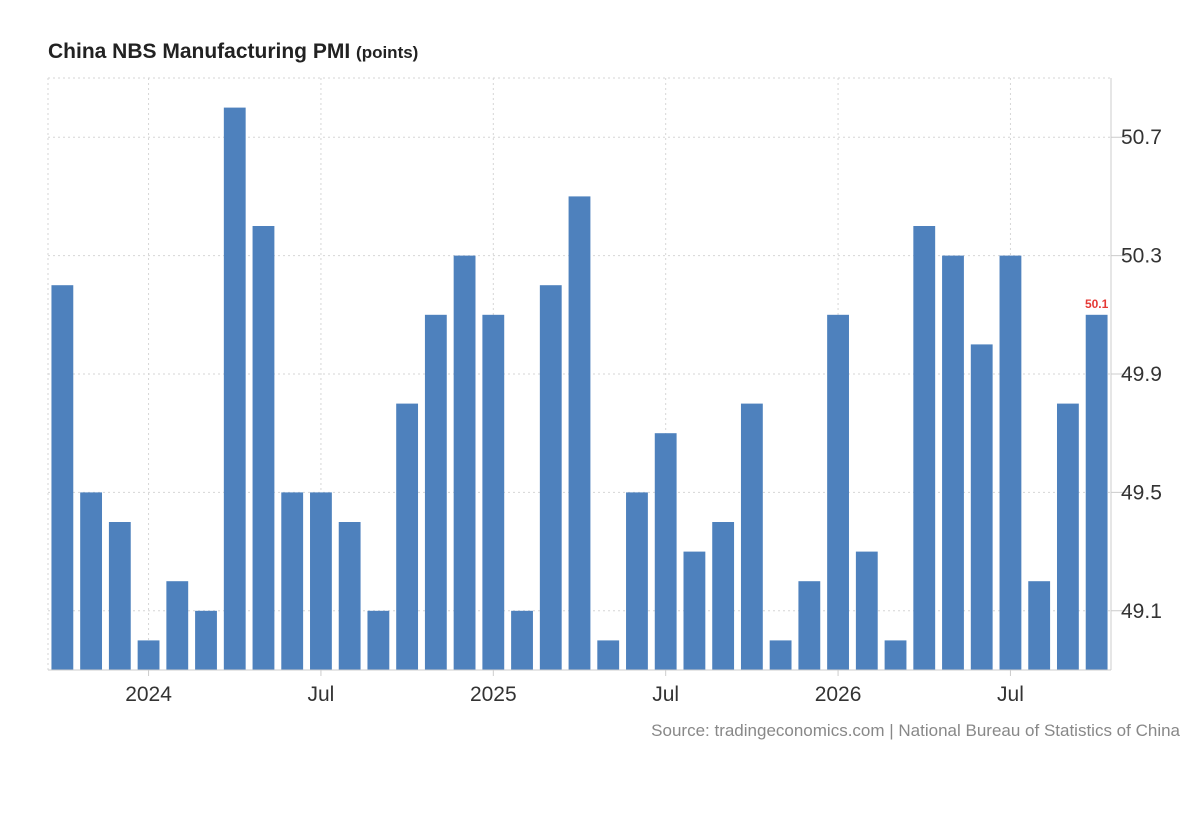 The width and height of the screenshot is (1200, 820). I want to click on chart-title-text: China NBS Manufacturing PMI, so click(199, 51).